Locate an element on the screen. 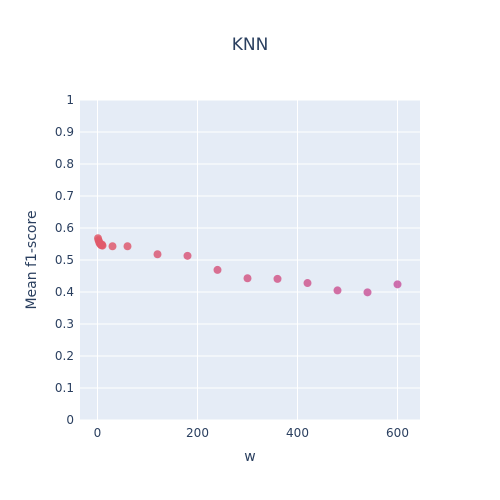 This screenshot has height=500, width=500. x-axis-label: w is located at coordinates (249, 457).